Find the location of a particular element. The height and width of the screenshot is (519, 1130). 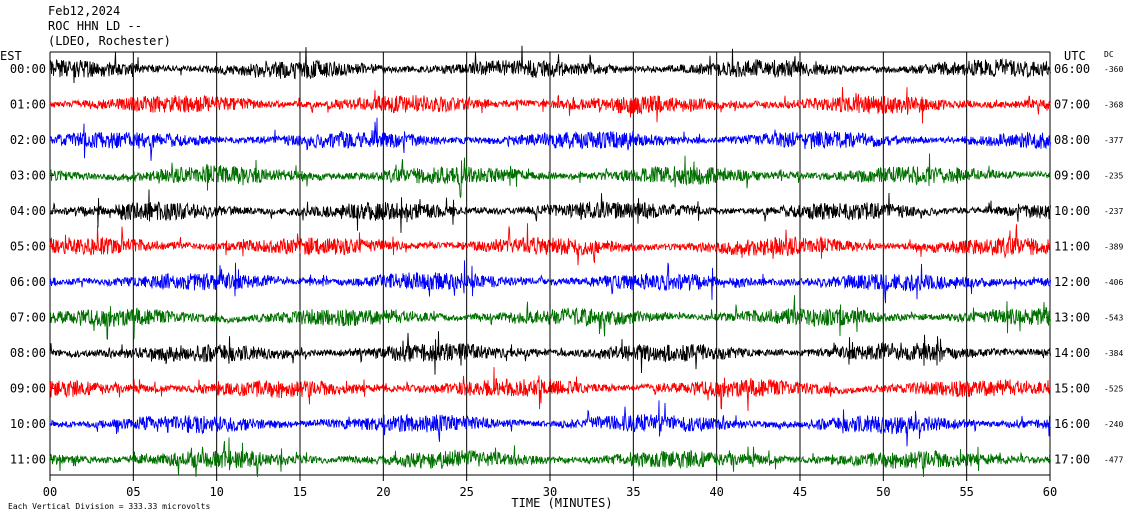

dc-offset-label: -368 is located at coordinates (1113, 105).